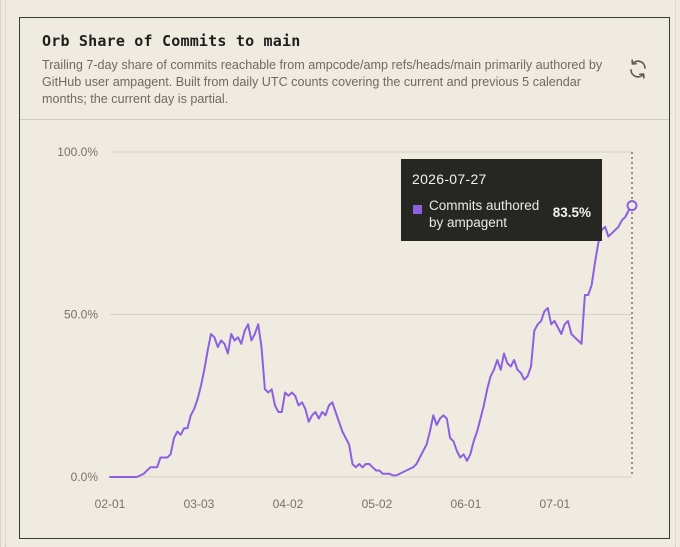  Describe the element at coordinates (449, 179) in the screenshot. I see `tooltip-date: 2026-07-27` at that location.